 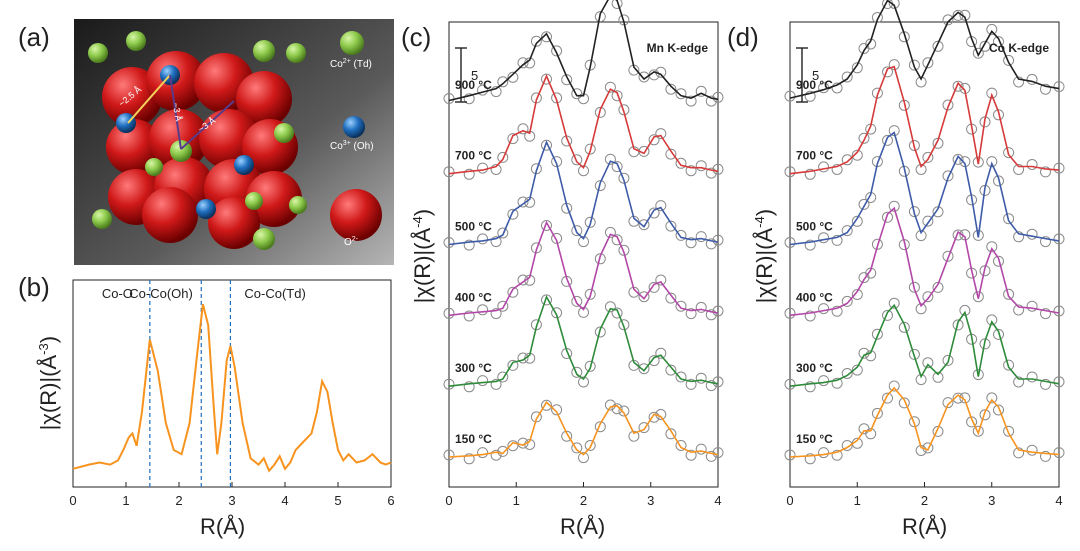 What do you see at coordinates (814, 439) in the screenshot?
I see `chart-d-series-label: 150 °C` at bounding box center [814, 439].